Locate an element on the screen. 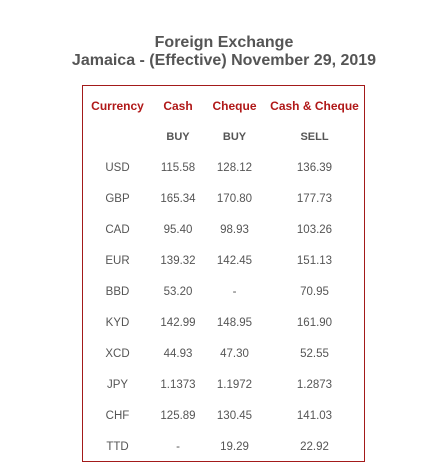 Image resolution: width=448 pixels, height=475 pixels. subheader-row: BUY BUY SELL is located at coordinates (223, 136).